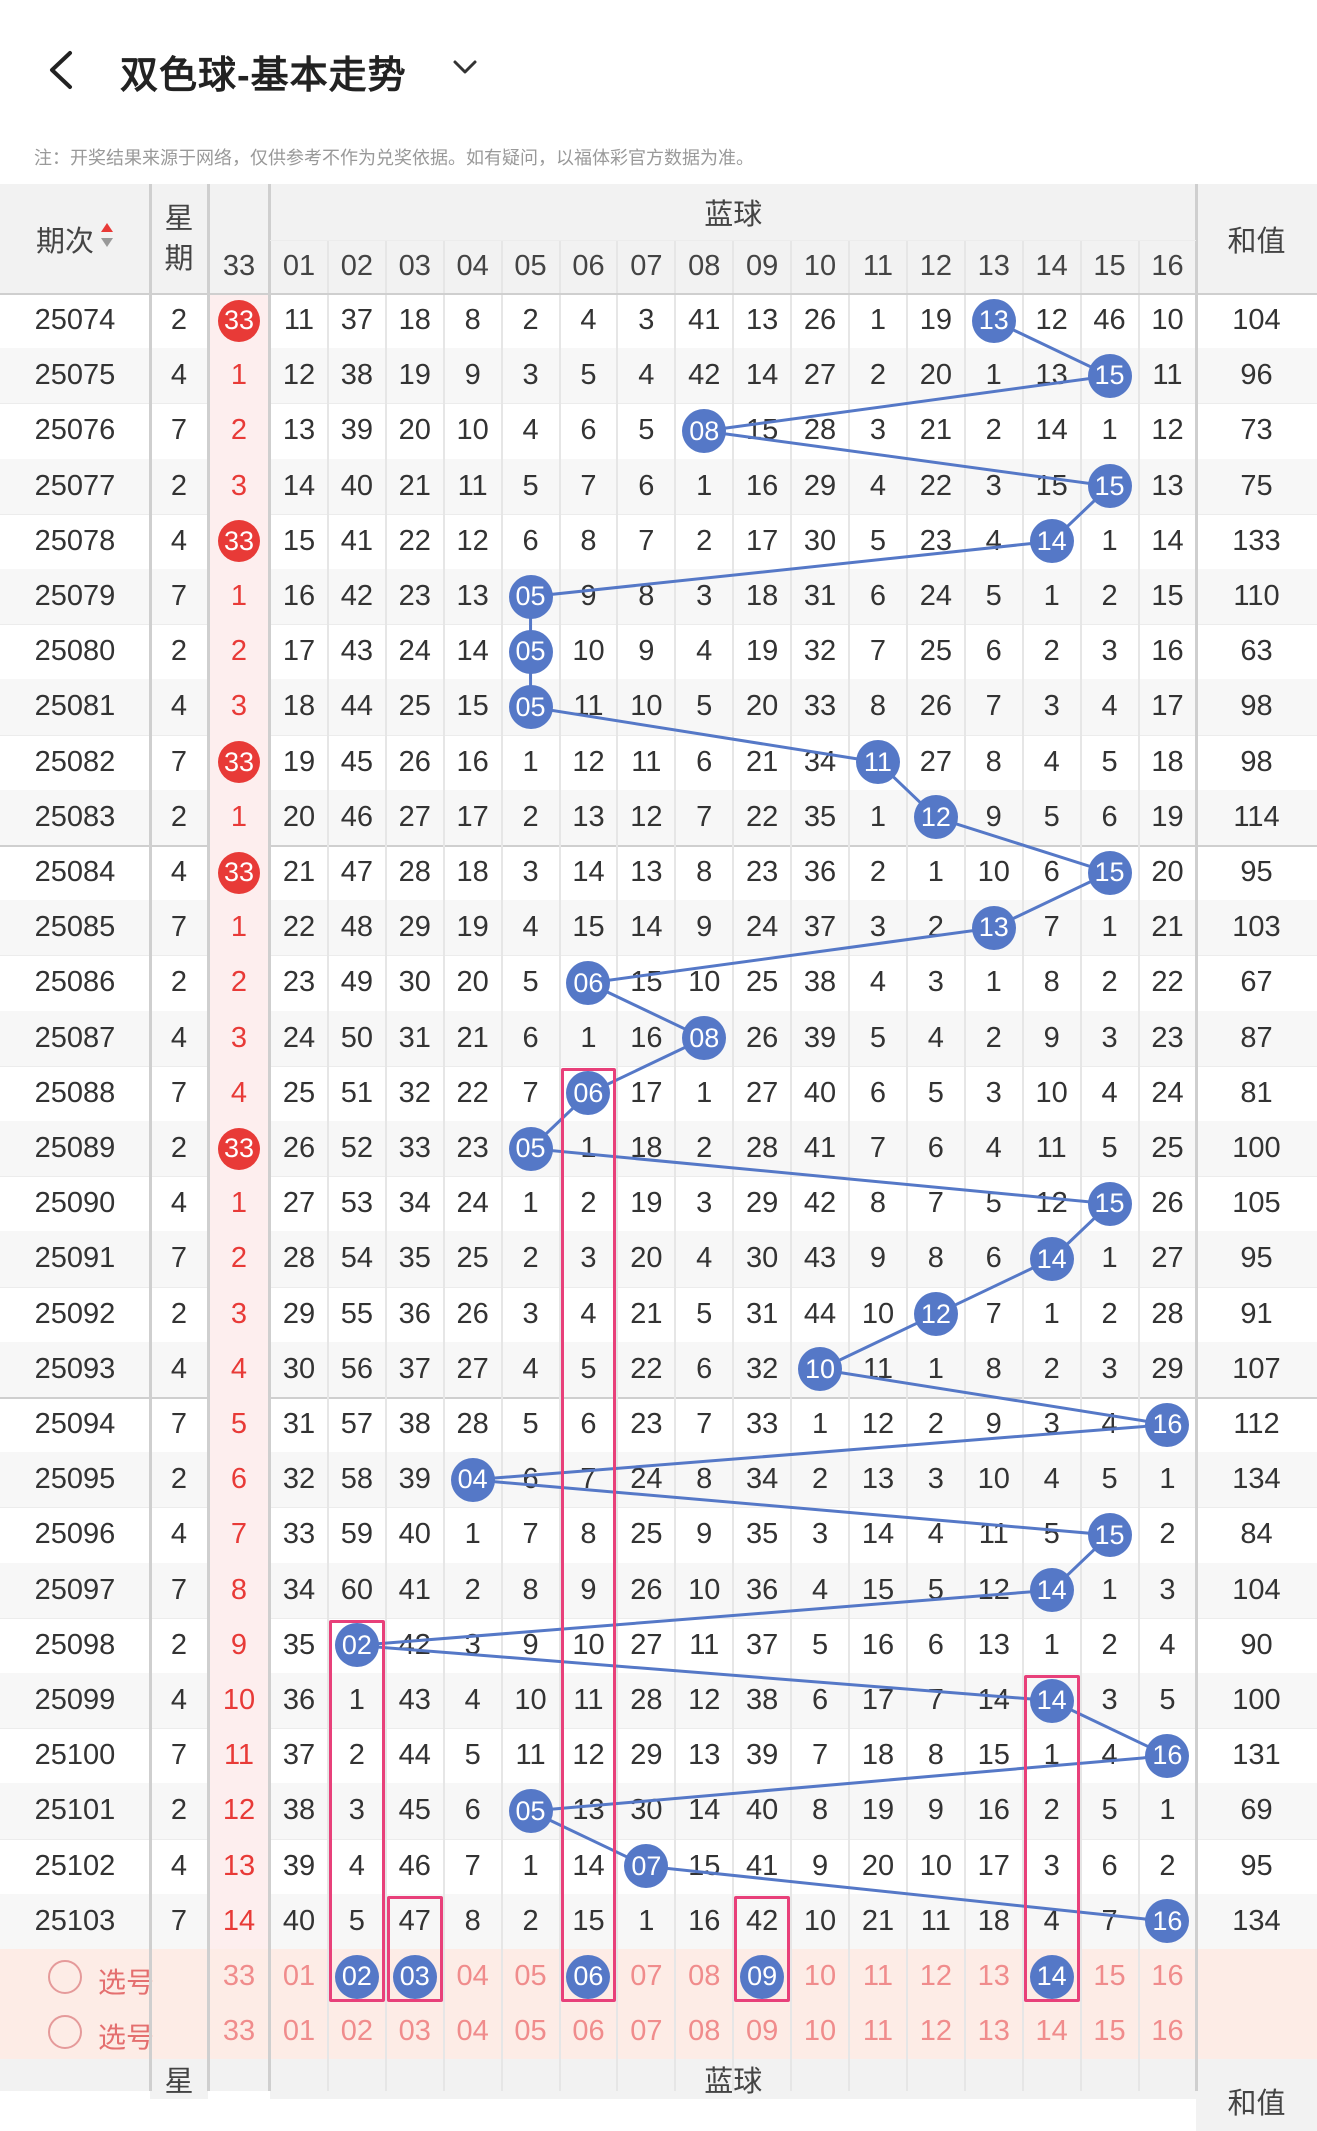 The image size is (1317, 2131). I want to click on blue-miss-cell: 46, so click(414, 1865).